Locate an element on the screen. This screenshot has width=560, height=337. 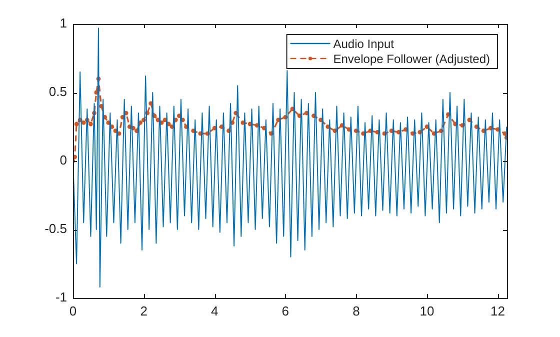
y-tick-label: -0.5 is located at coordinates (55, 228).